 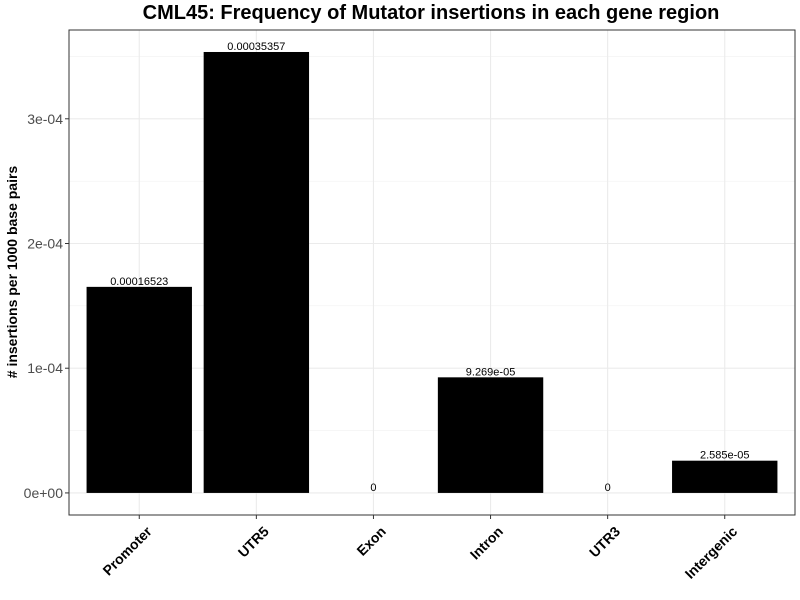 What do you see at coordinates (253, 541) in the screenshot?
I see `x-tick-label: UTR5` at bounding box center [253, 541].